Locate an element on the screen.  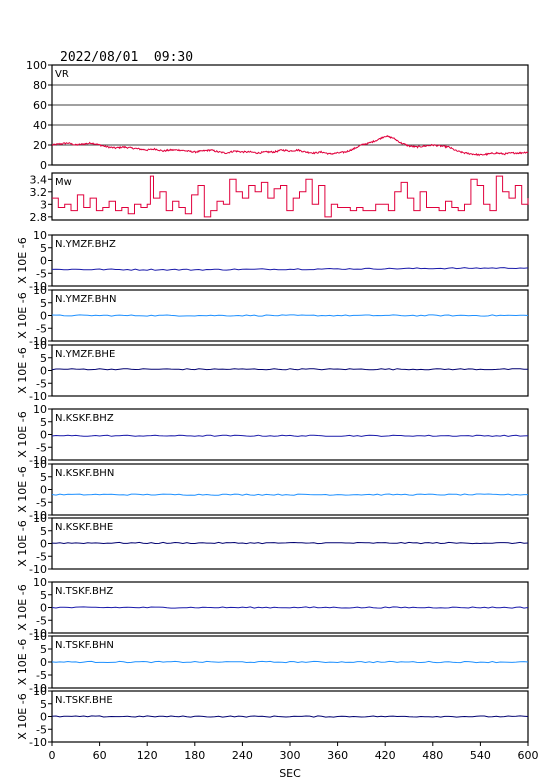
x-tick-label: 120 is located at coordinates (147, 755).